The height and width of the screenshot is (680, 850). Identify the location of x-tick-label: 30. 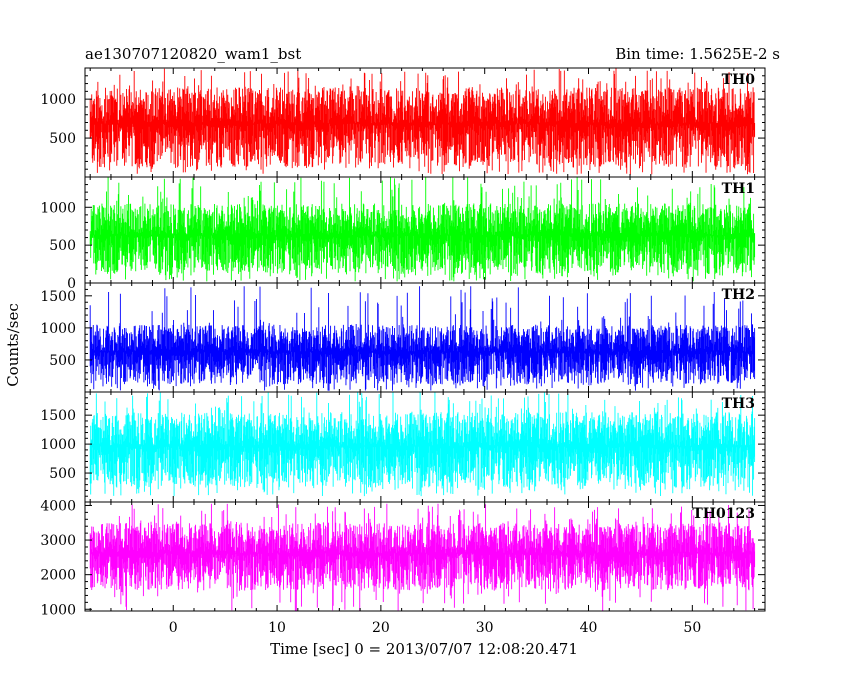
(485, 628).